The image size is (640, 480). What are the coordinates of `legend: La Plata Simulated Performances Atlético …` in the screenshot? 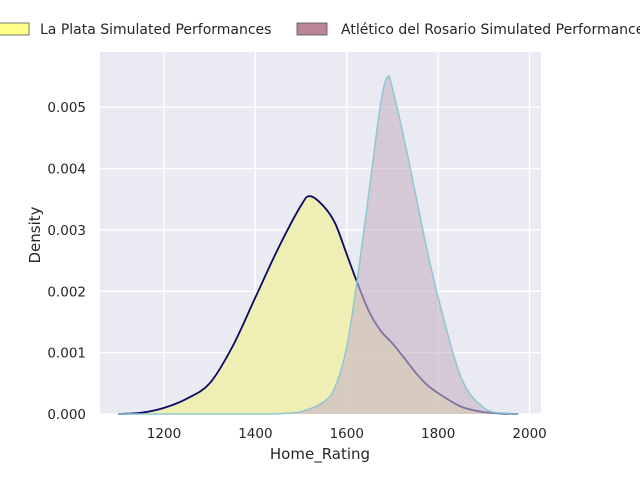 It's located at (320, 30).